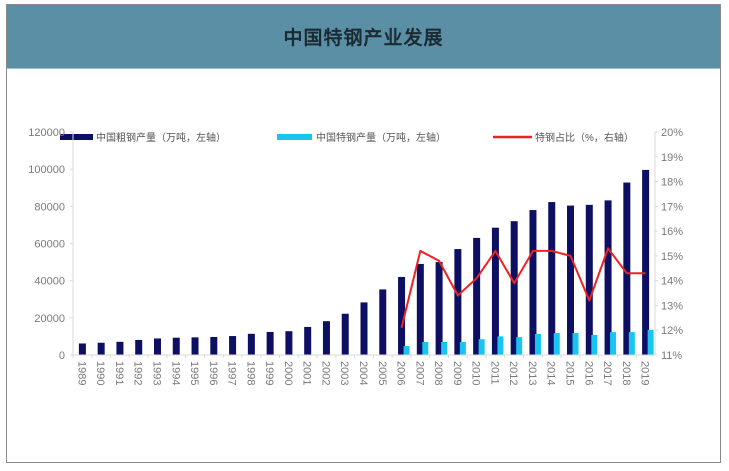 Image resolution: width=729 pixels, height=471 pixels. Describe the element at coordinates (626, 373) in the screenshot. I see `x-tick-label: 2018` at that location.